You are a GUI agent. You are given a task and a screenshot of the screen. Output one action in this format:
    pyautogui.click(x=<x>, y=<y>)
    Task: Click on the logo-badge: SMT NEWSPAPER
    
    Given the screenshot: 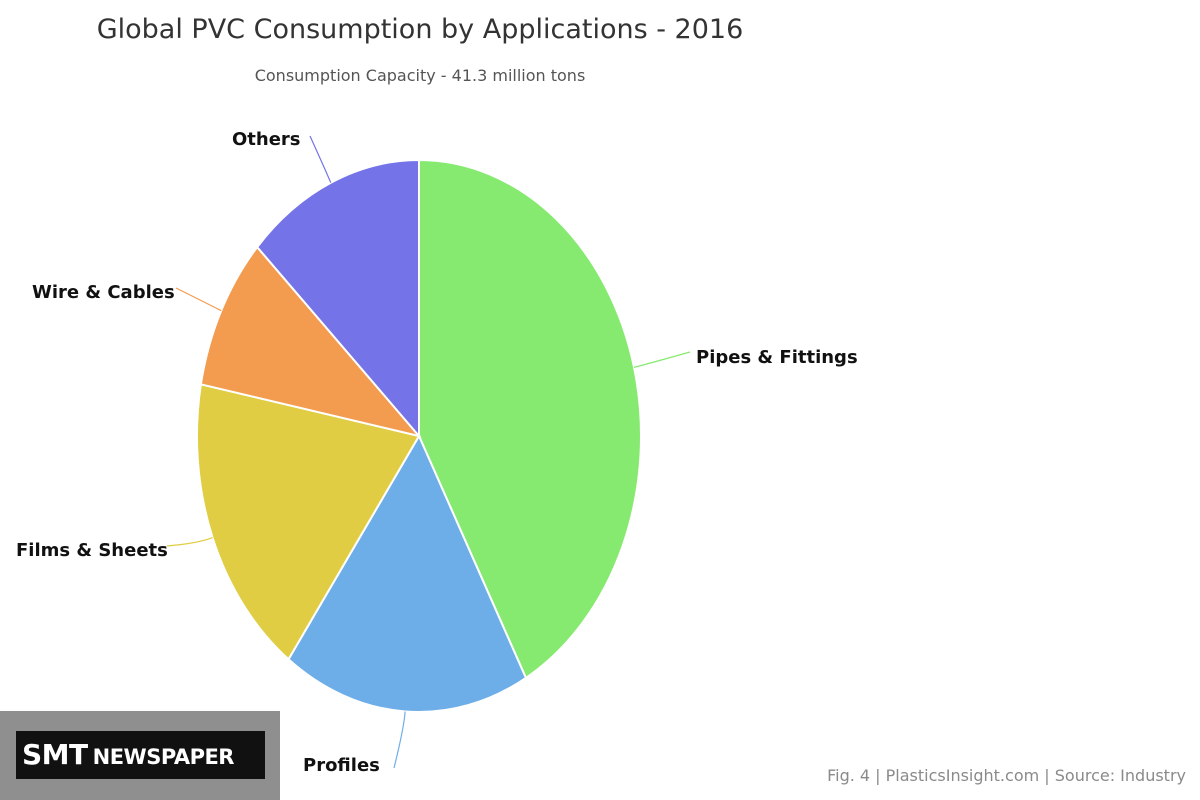 What is the action you would take?
    pyautogui.click(x=140, y=755)
    